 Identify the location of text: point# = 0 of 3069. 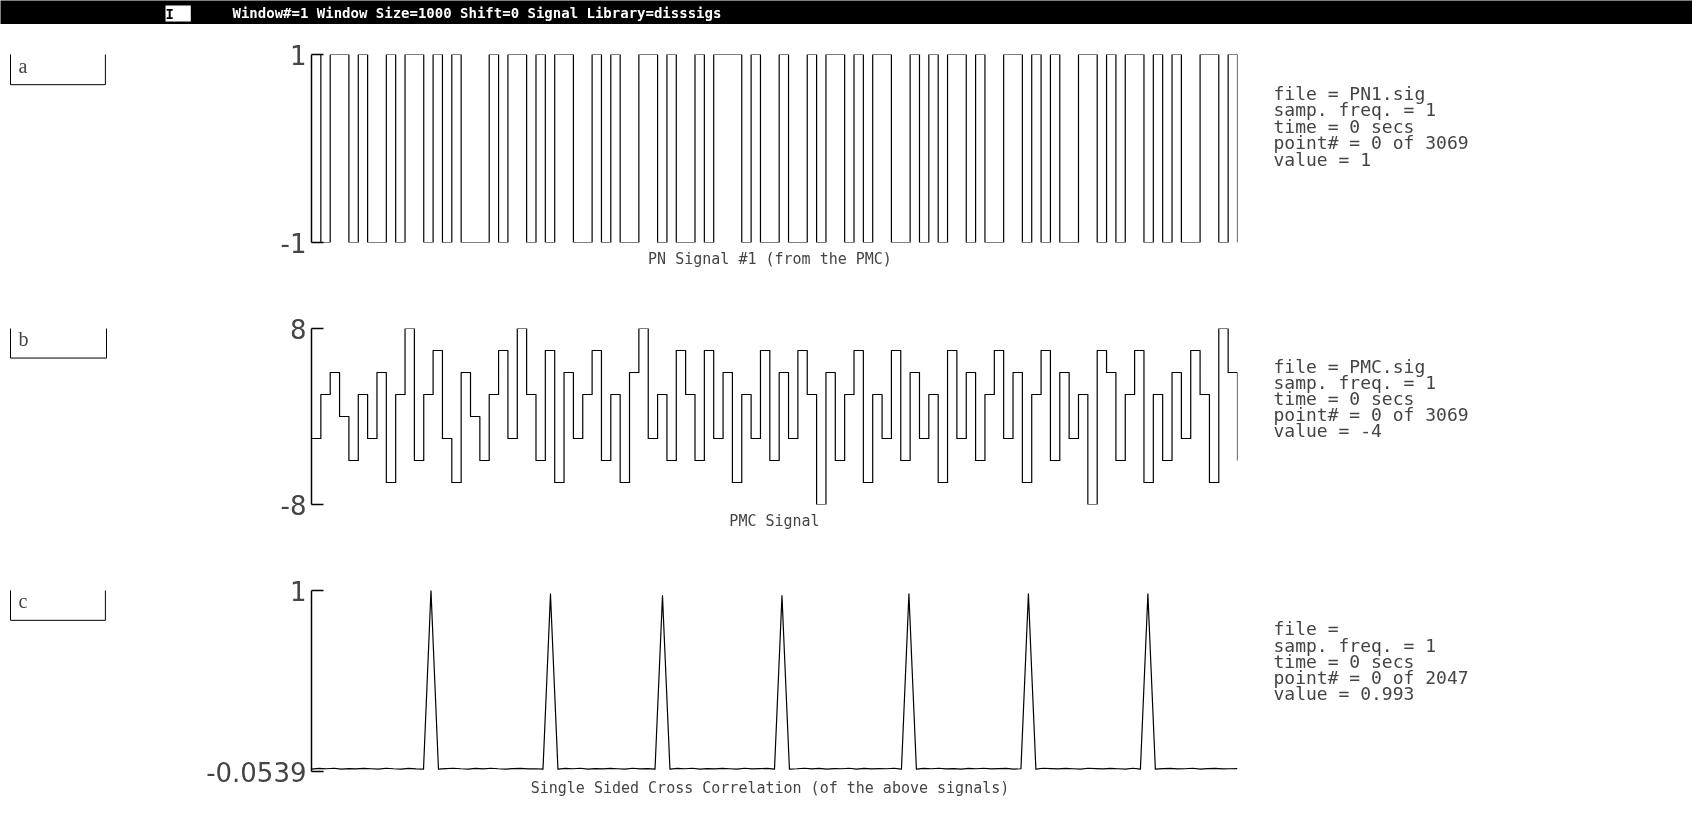
(1371, 143).